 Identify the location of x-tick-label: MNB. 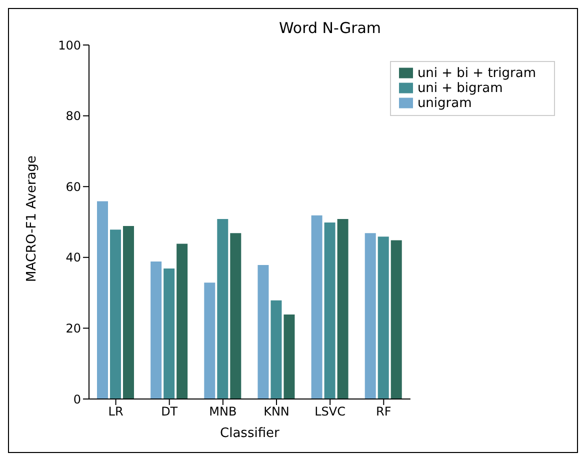
(223, 411).